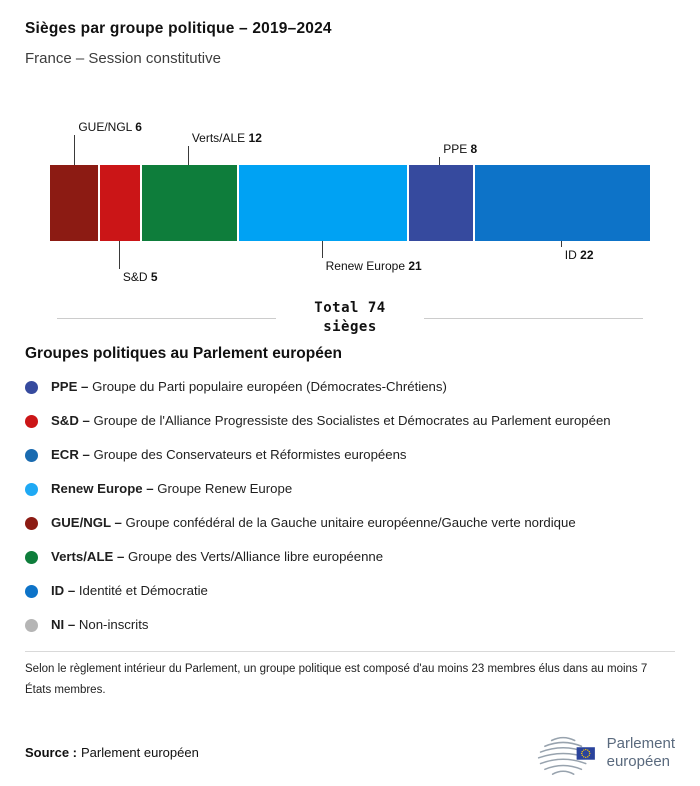 The height and width of the screenshot is (786, 700). Describe the element at coordinates (350, 625) in the screenshot. I see `legend-item-ni: NI – Non-inscrits` at that location.